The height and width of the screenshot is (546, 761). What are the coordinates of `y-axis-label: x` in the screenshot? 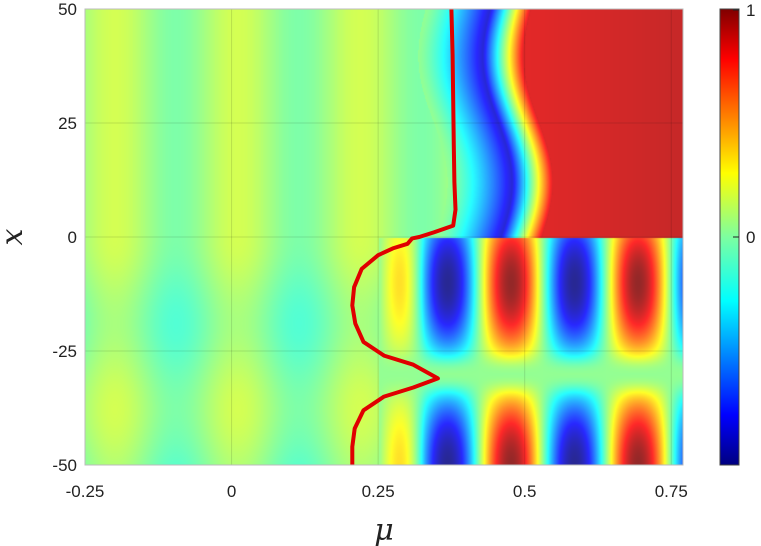 It's located at (15, 236).